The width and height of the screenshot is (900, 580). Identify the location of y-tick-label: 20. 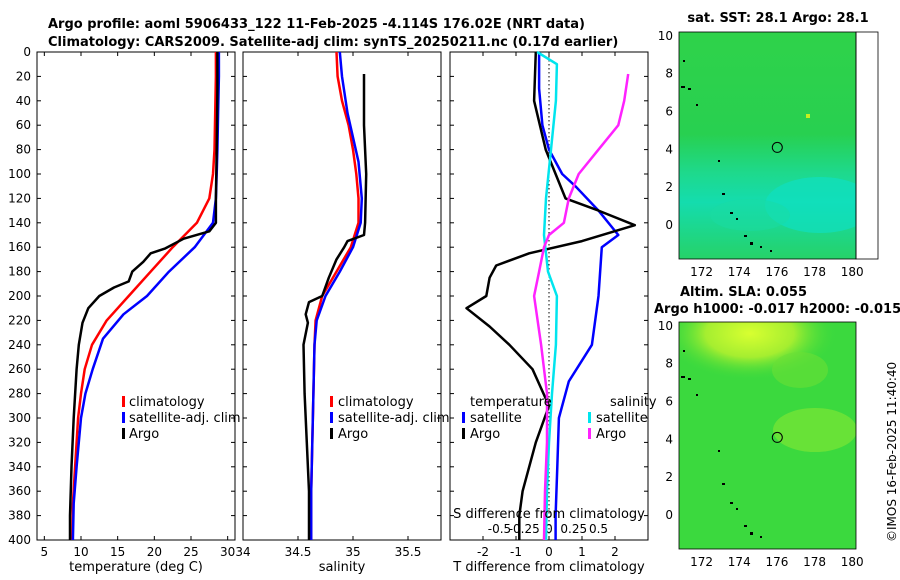
(23, 76).